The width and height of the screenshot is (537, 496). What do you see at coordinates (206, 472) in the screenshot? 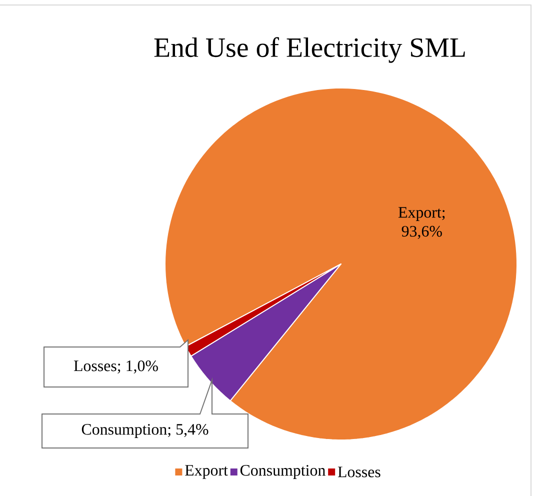
I see `legend-label: Export` at bounding box center [206, 472].